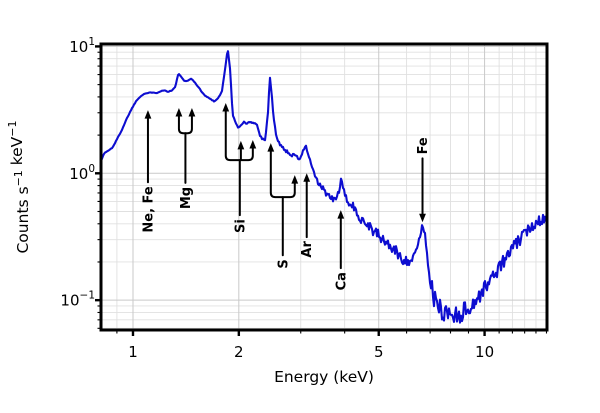 The image size is (600, 413). I want to click on annotation-si: Si, so click(239, 168).